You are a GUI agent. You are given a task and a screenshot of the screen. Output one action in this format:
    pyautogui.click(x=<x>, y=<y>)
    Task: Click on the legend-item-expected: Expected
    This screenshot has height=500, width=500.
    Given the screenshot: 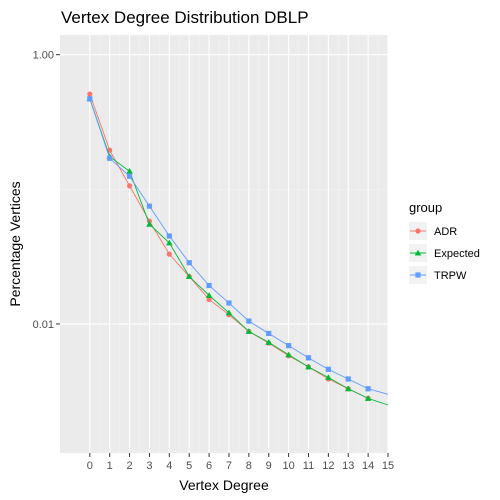 What is the action you would take?
    pyautogui.click(x=444, y=253)
    